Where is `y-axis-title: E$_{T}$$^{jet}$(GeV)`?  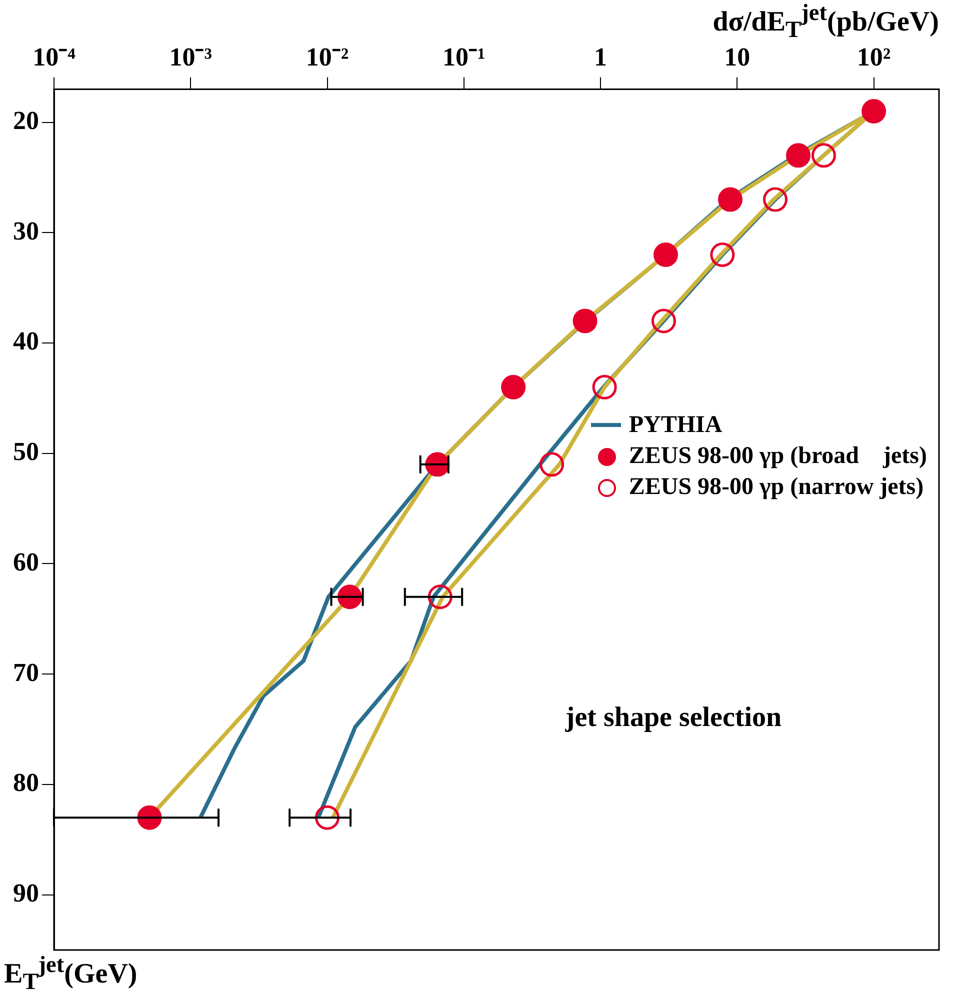 y-axis-title: E$_{T}$$^{jet}$(GeV) is located at coordinates (71, 973).